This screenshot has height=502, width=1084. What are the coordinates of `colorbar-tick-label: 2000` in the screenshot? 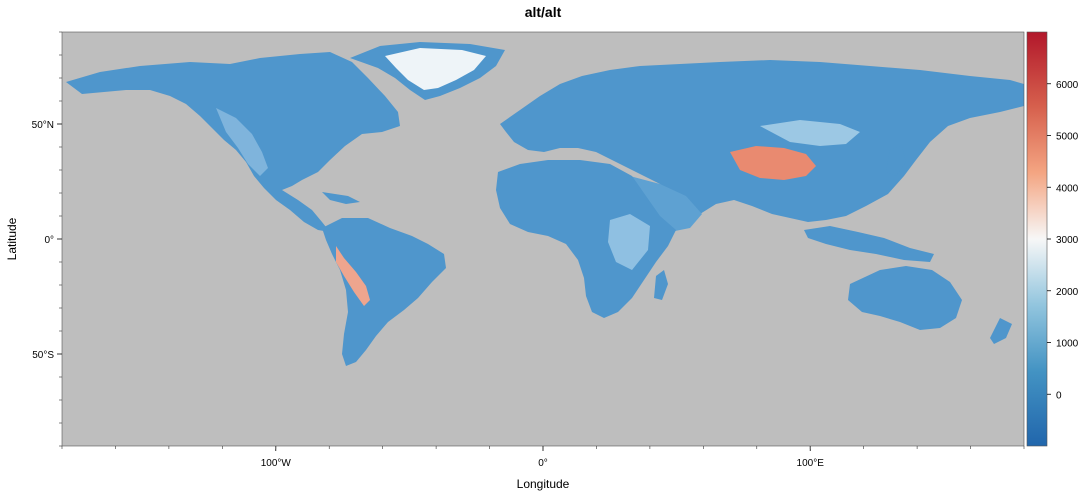 It's located at (1067, 292).